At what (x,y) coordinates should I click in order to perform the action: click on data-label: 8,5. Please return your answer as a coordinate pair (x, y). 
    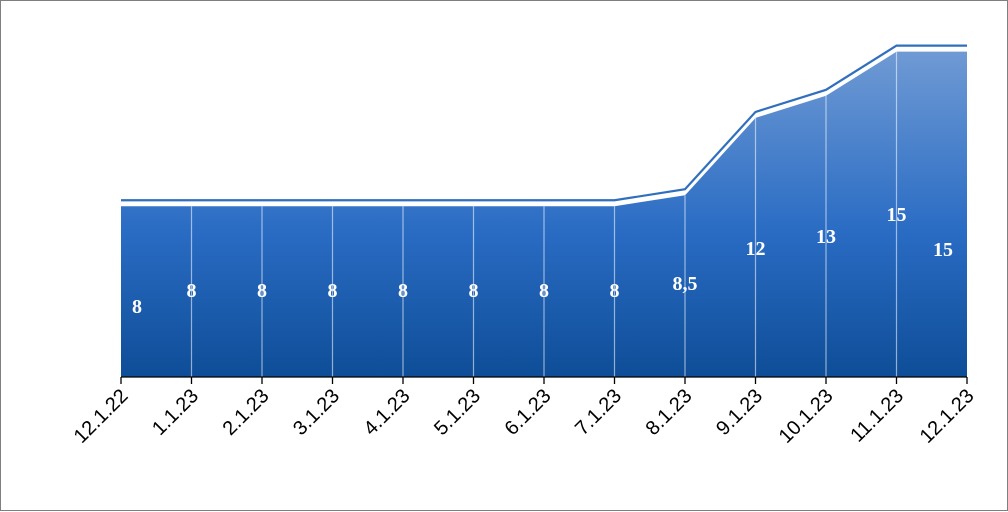
    Looking at the image, I should click on (685, 284).